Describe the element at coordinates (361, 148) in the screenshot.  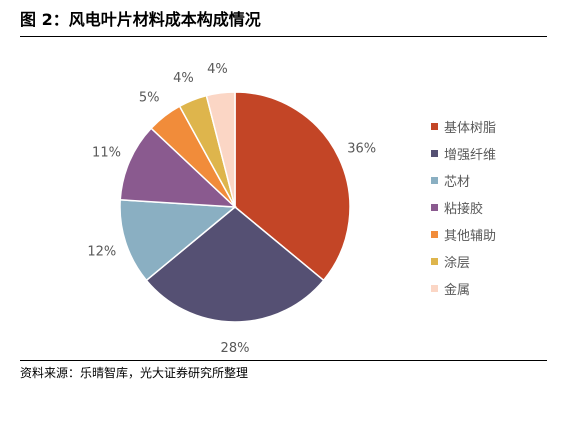
I see `slice-label-1: 36%` at that location.